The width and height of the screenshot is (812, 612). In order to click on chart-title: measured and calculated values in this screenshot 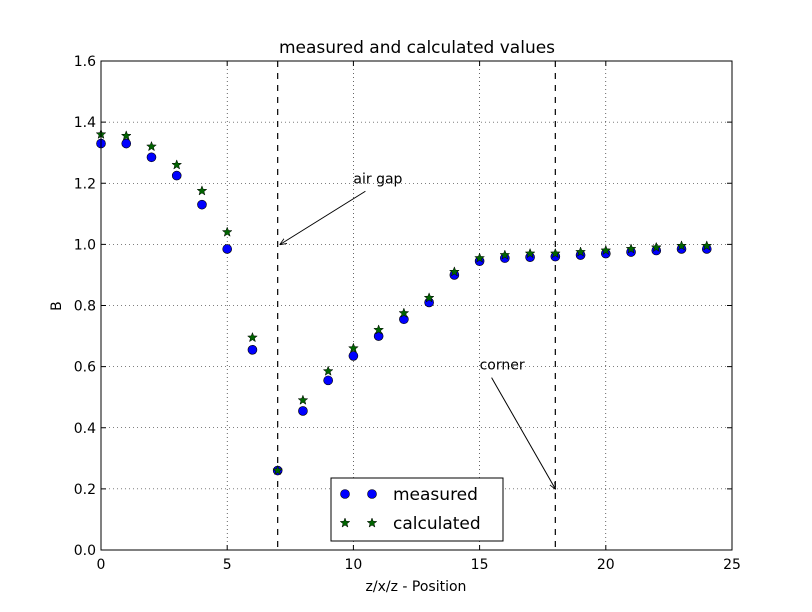, I will do `click(417, 48)`.